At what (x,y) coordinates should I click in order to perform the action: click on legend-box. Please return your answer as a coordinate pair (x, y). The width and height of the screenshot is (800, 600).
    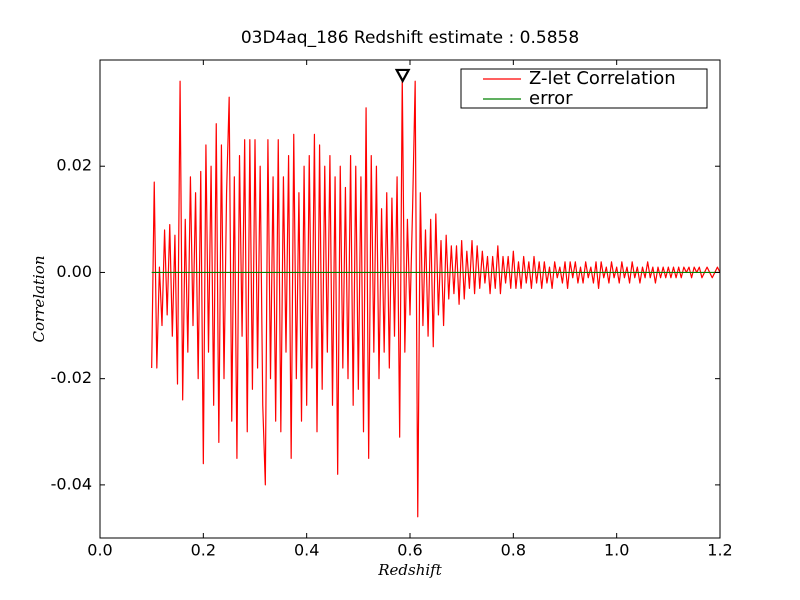
    Looking at the image, I should click on (584, 88).